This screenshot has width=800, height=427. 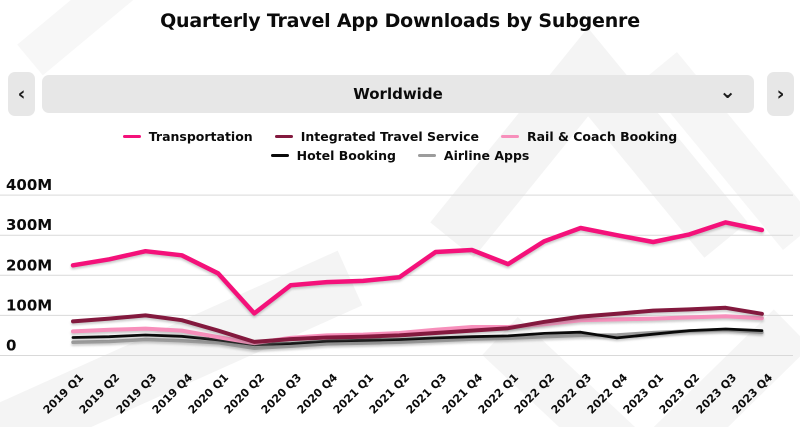 I want to click on region-dropdown: Worldwide ⌄, so click(x=398, y=94).